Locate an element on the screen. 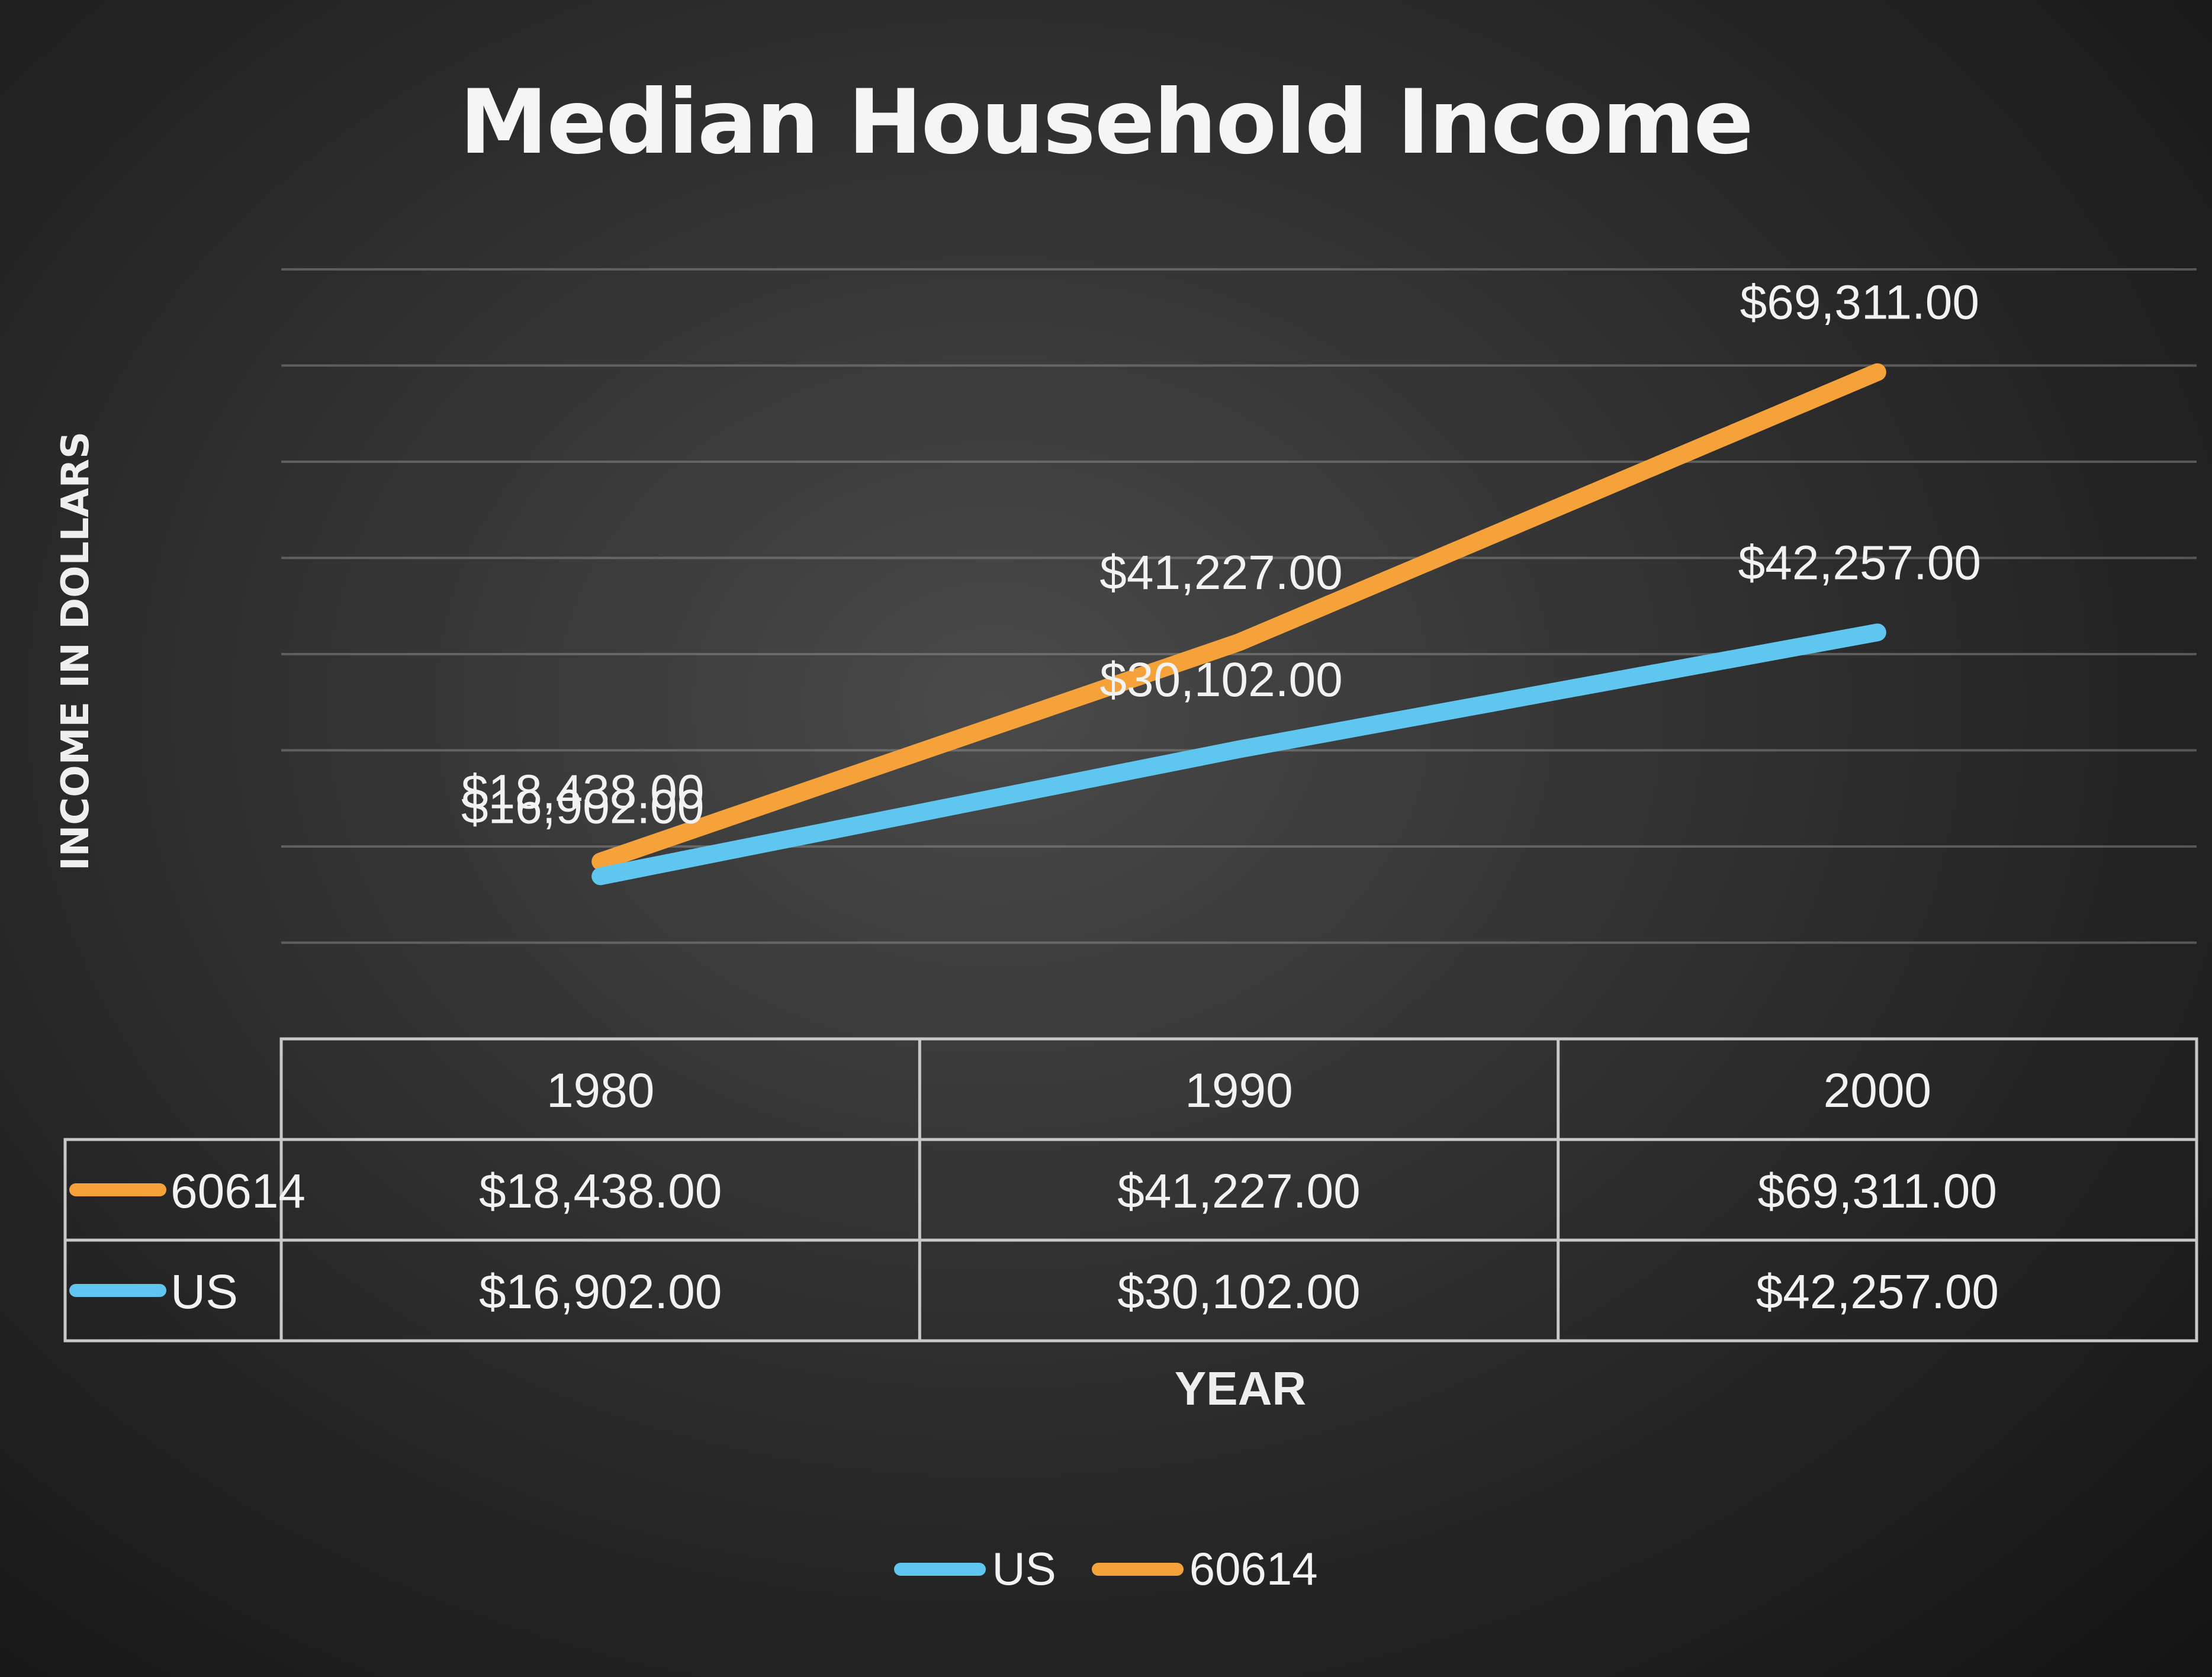 The height and width of the screenshot is (1677, 2212). data-label: $18,438.00 is located at coordinates (582, 792).